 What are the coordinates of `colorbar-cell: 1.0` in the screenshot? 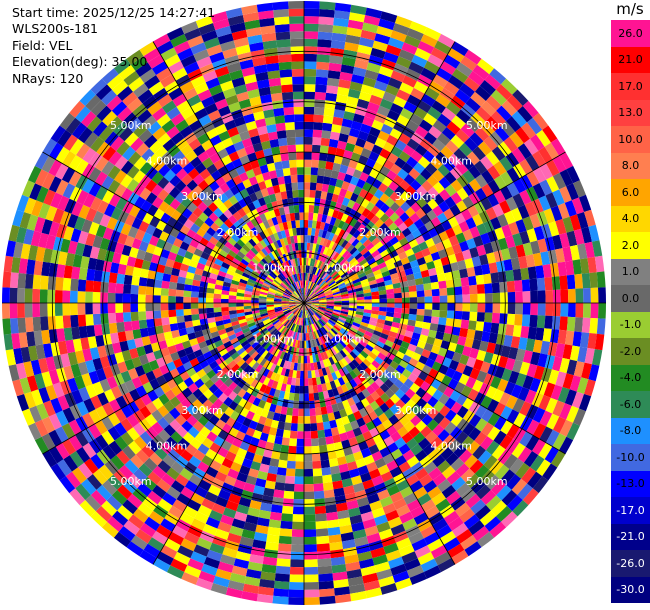 It's located at (630, 271).